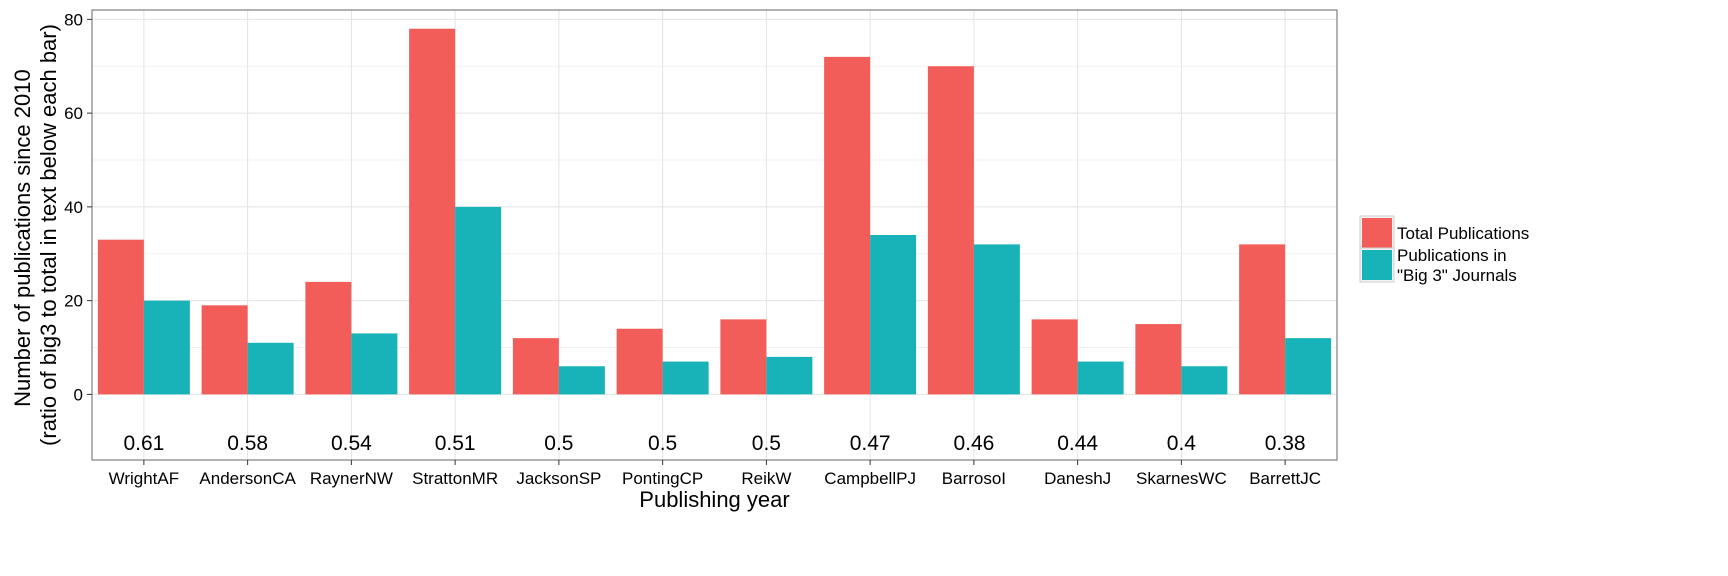  What do you see at coordinates (1308, 366) in the screenshot?
I see `bar-big3-barrettjc` at bounding box center [1308, 366].